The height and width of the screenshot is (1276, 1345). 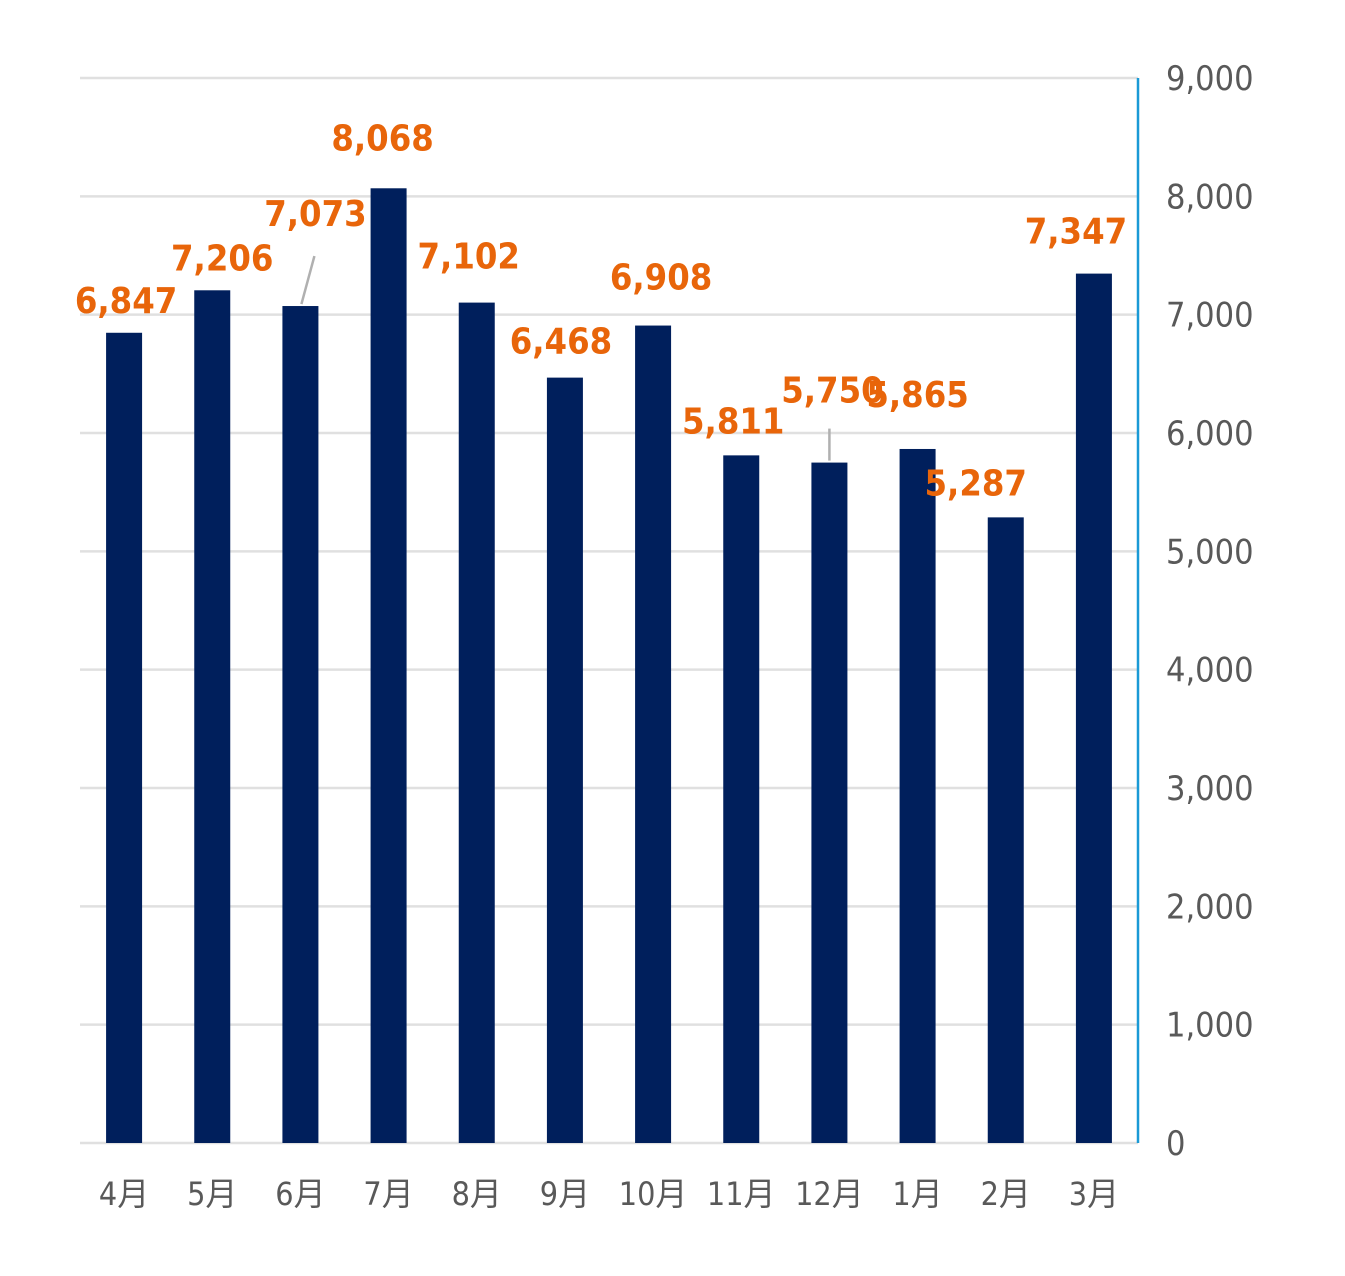 What do you see at coordinates (382, 138) in the screenshot?
I see `data-label: 8,068` at bounding box center [382, 138].